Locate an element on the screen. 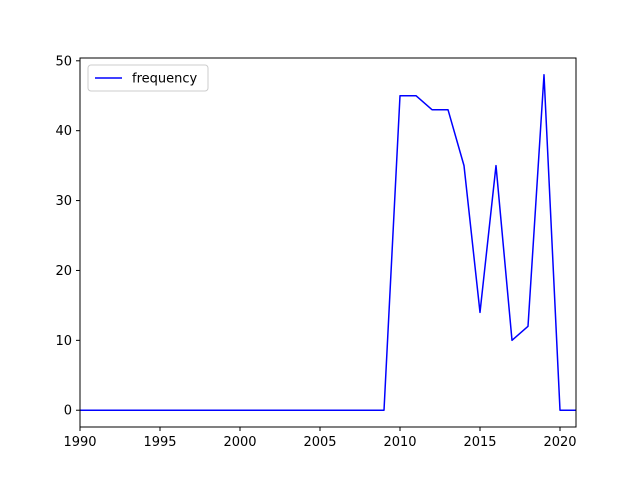 This screenshot has width=640, height=480. y-tick-label: 40 is located at coordinates (63, 131).